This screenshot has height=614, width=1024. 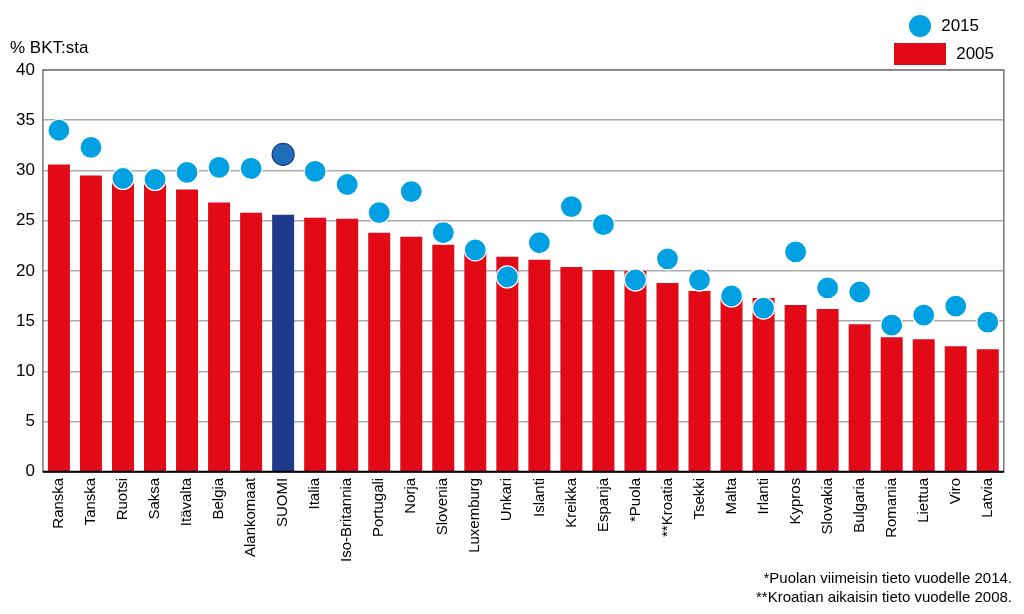 What do you see at coordinates (602, 505) in the screenshot?
I see `x-tick-label: Espanja` at bounding box center [602, 505].